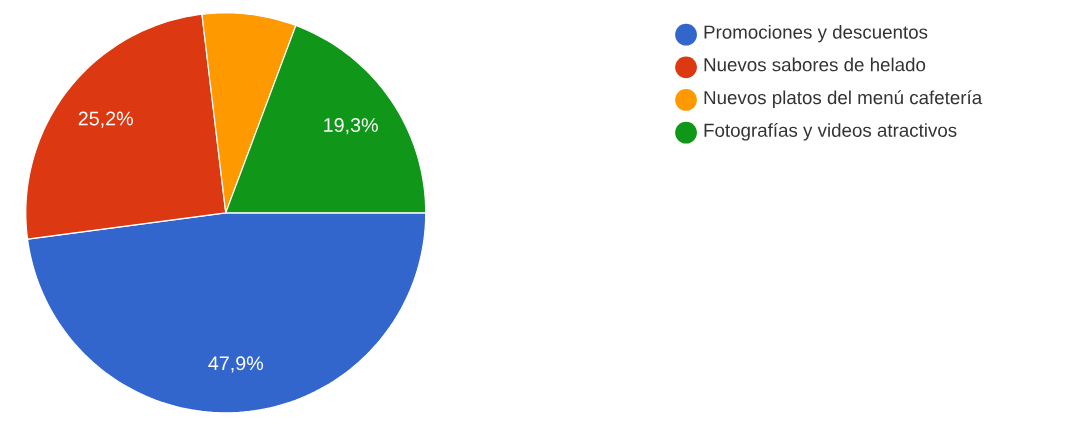 The image size is (1079, 426). I want to click on data-label: 19,3%, so click(351, 126).